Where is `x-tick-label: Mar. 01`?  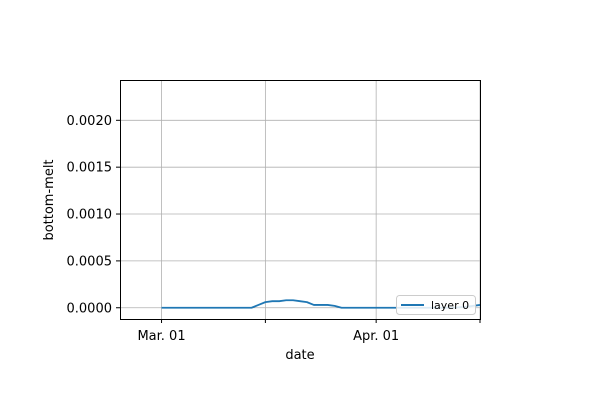 x-tick-label: Mar. 01 is located at coordinates (161, 336).